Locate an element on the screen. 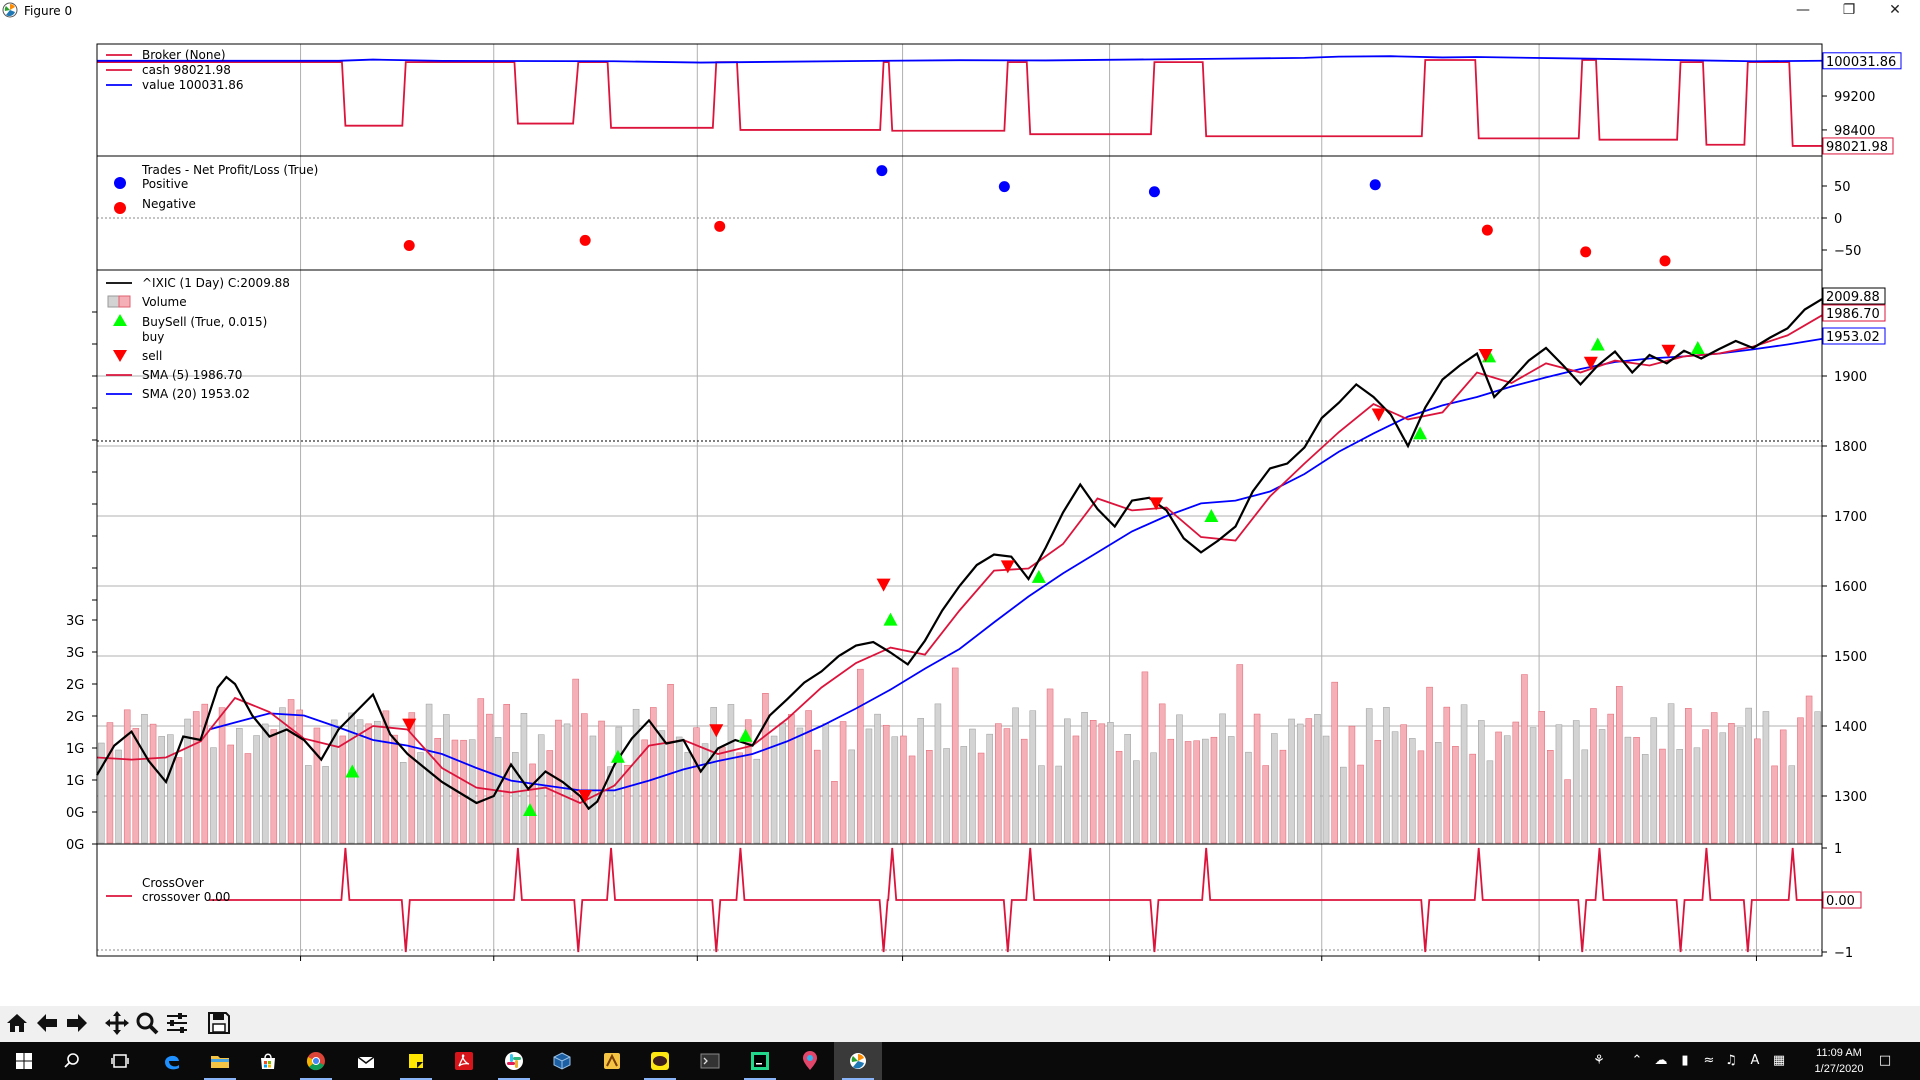  legend-swatch is located at coordinates (124, 301).